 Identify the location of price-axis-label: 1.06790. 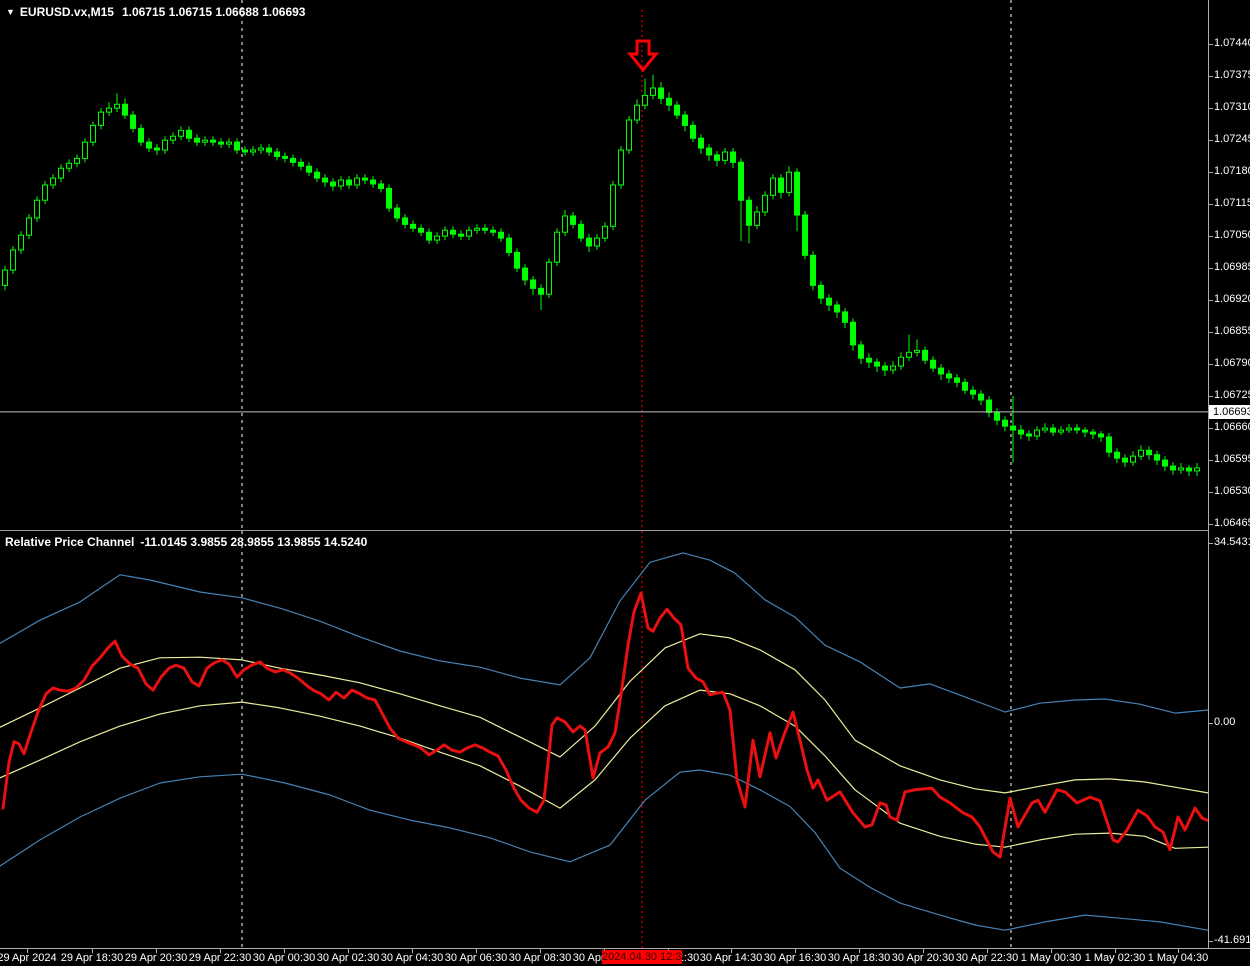
(1232, 363).